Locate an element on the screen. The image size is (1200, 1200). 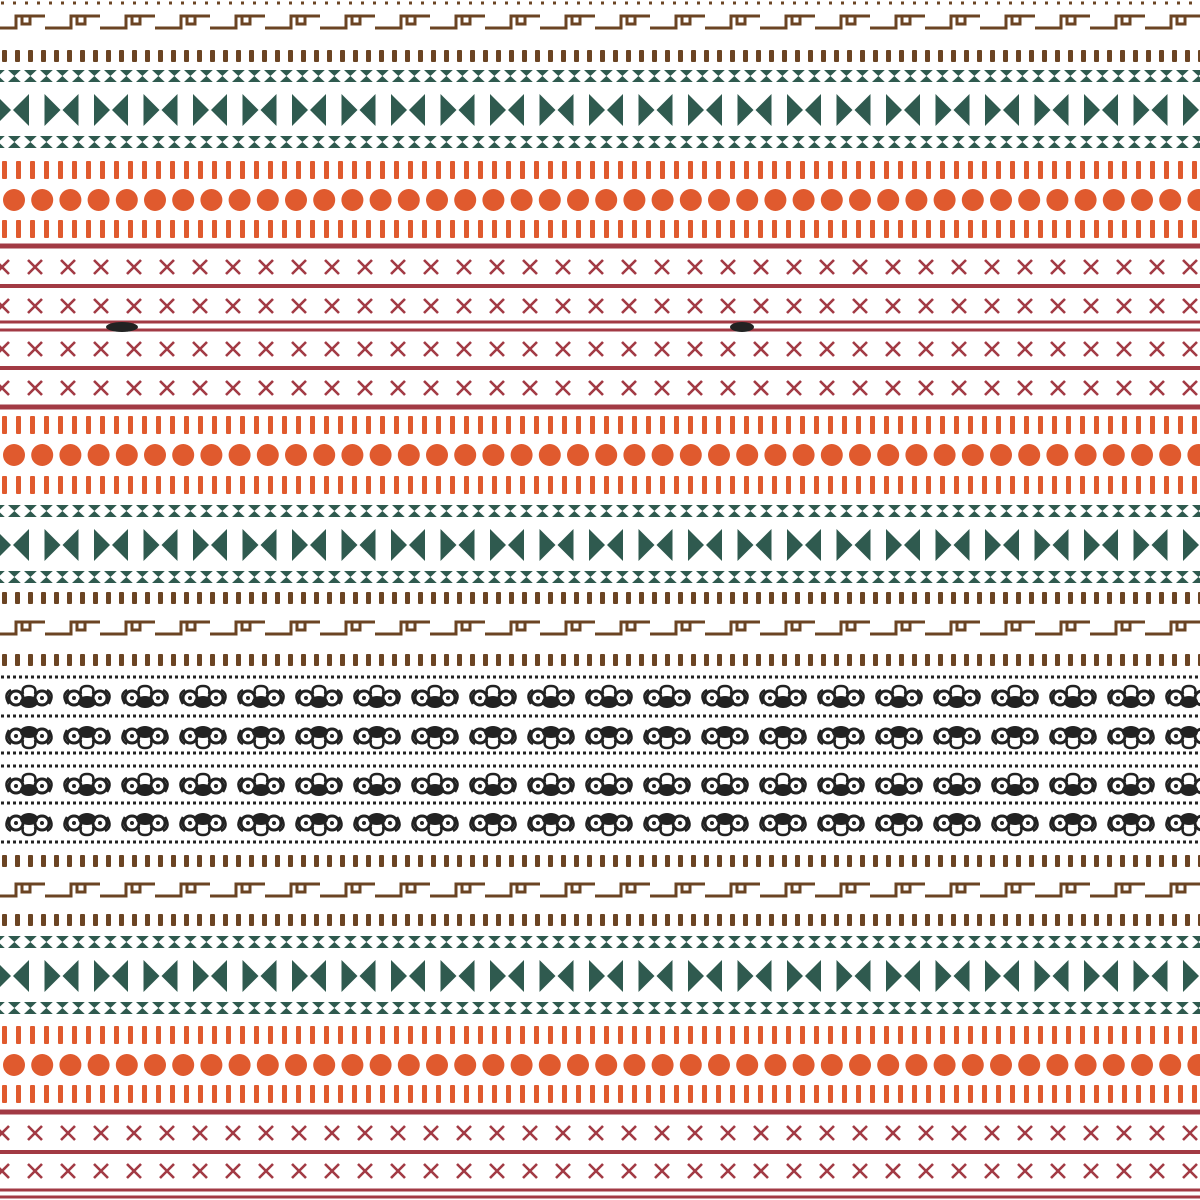
scroll-motif is located at coordinates (87, 825).